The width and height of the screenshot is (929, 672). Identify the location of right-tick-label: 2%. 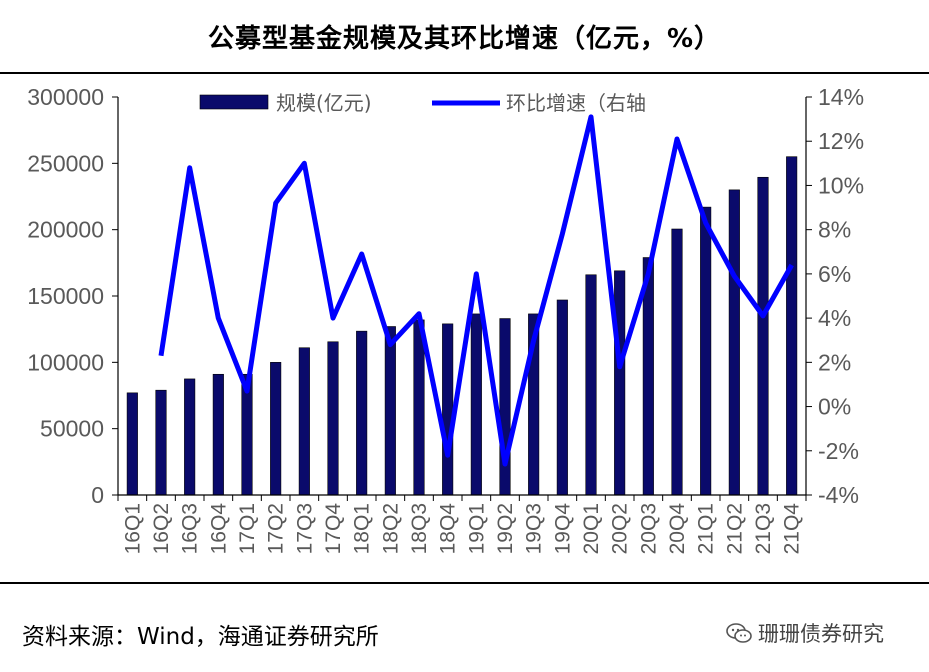
(834, 362).